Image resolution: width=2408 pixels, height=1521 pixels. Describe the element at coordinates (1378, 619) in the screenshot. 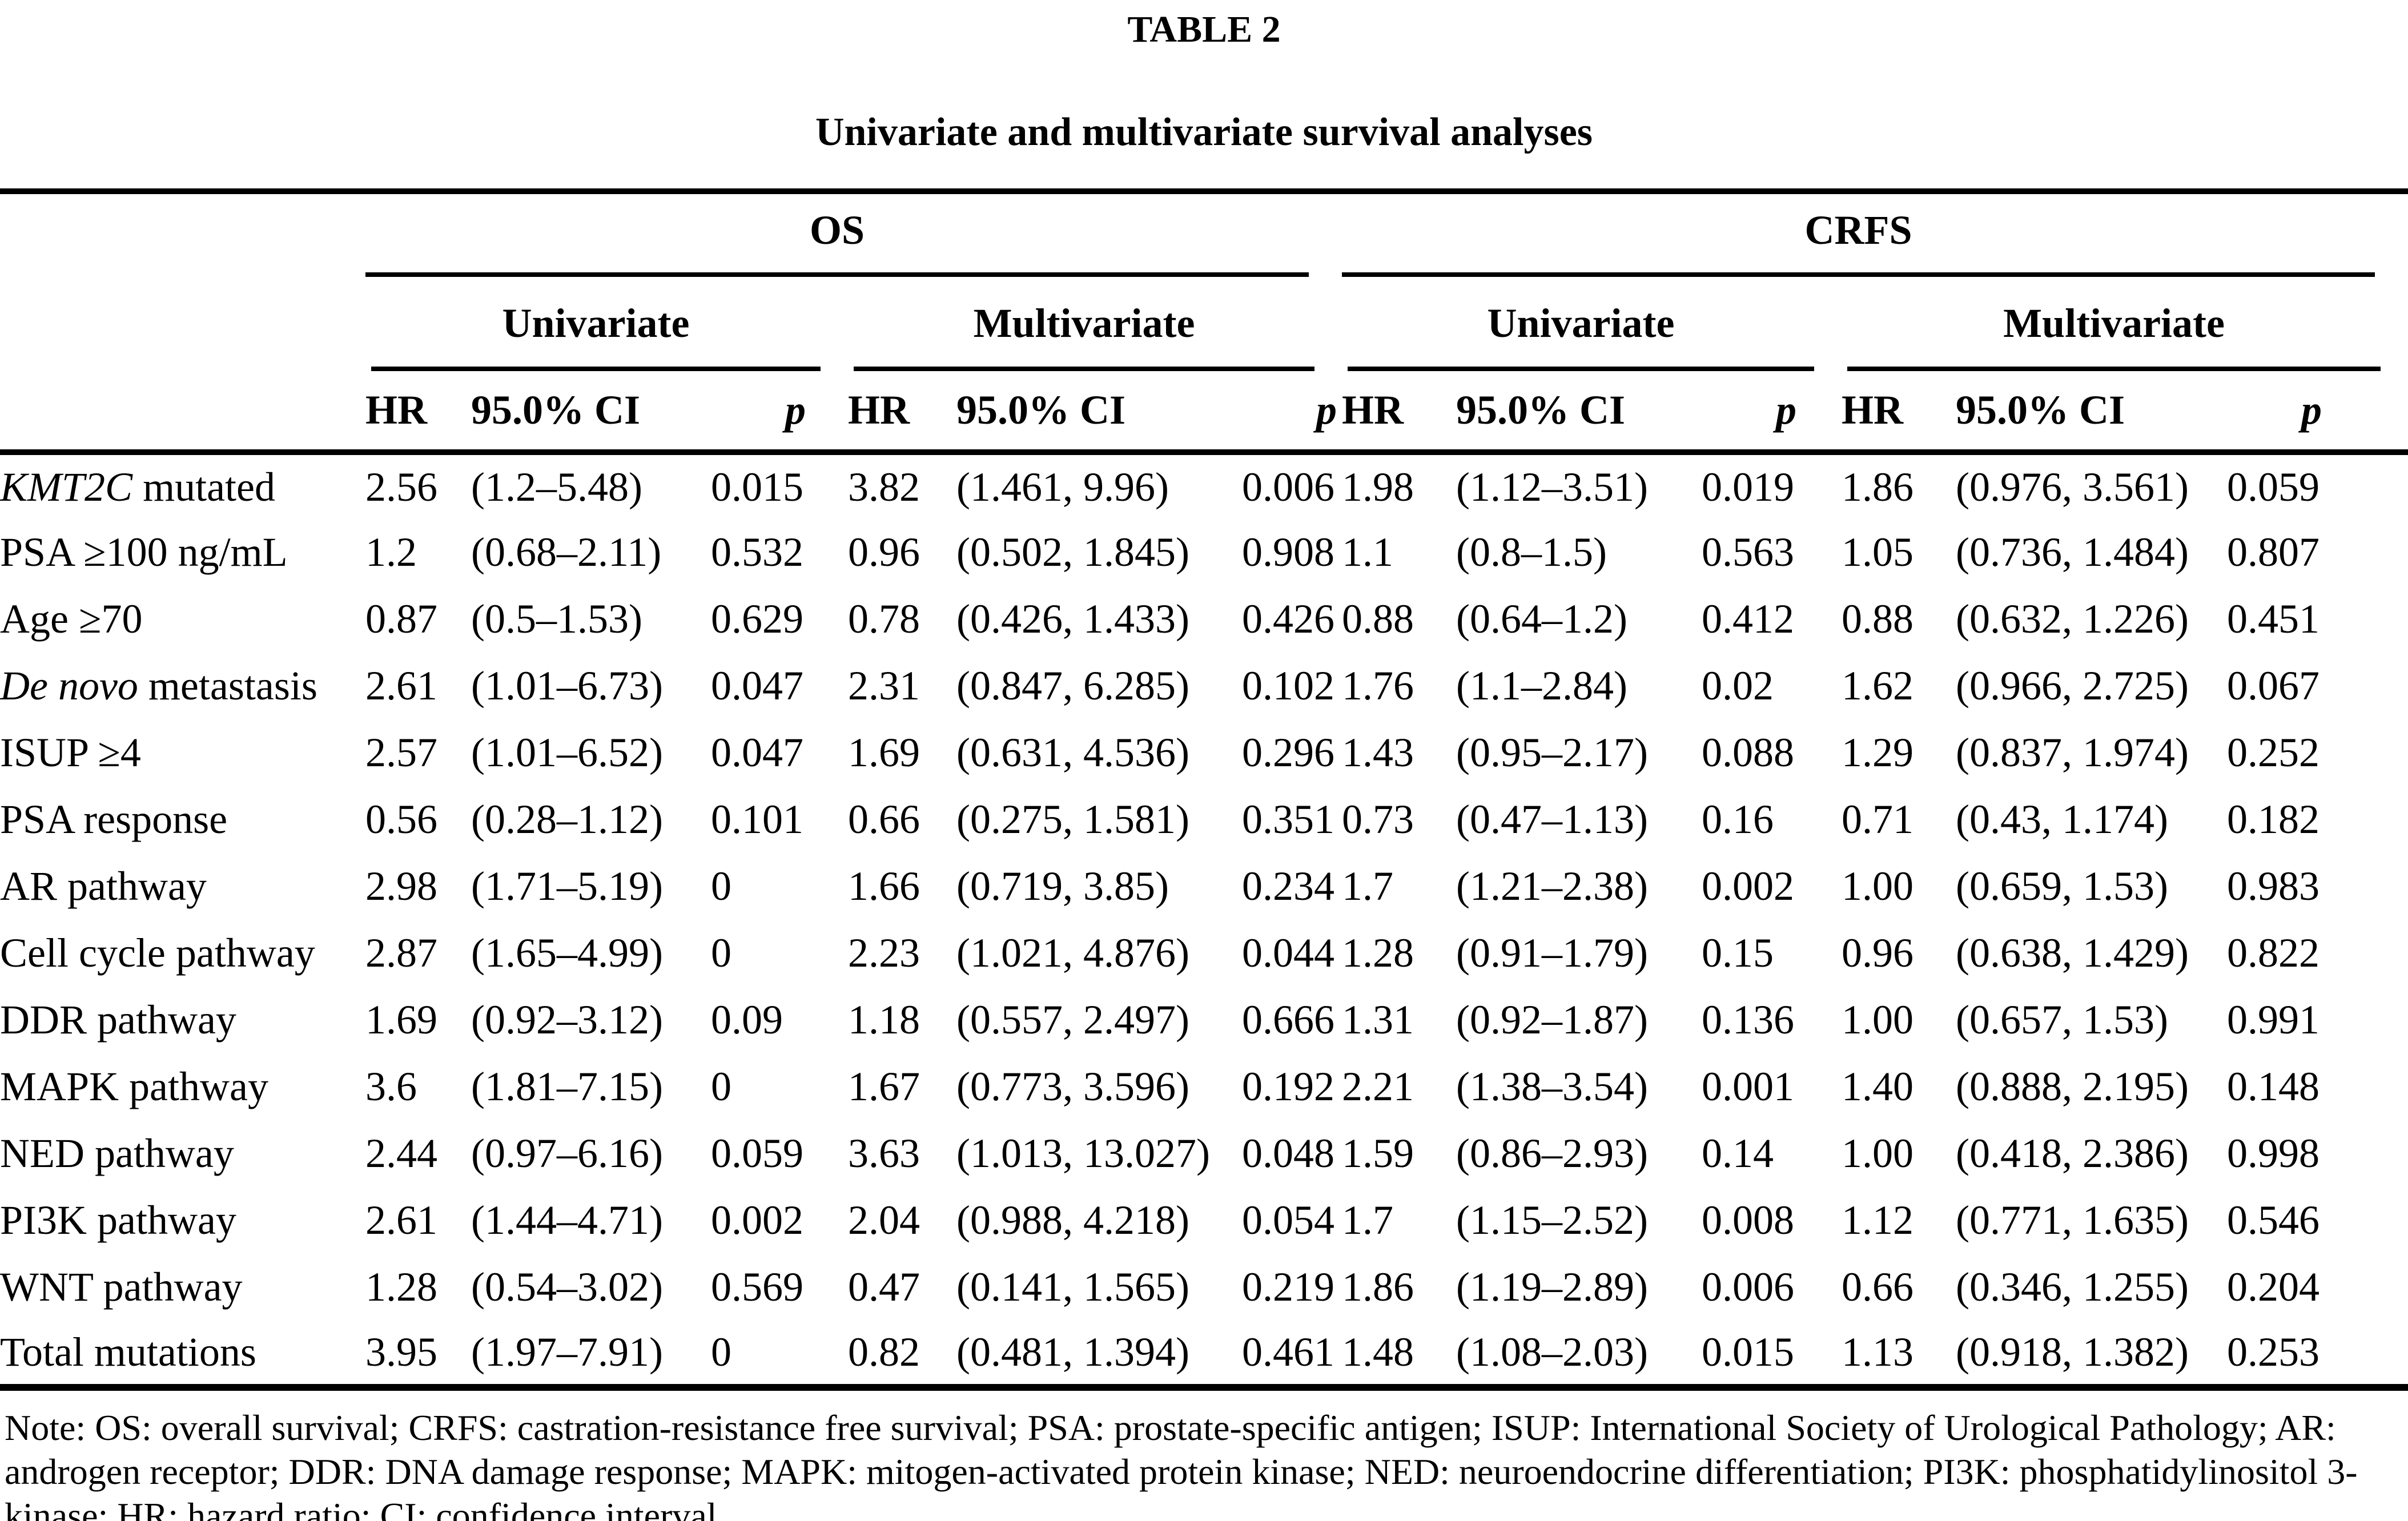

I see `cell-crfs-univariate-hr: 0.88` at that location.